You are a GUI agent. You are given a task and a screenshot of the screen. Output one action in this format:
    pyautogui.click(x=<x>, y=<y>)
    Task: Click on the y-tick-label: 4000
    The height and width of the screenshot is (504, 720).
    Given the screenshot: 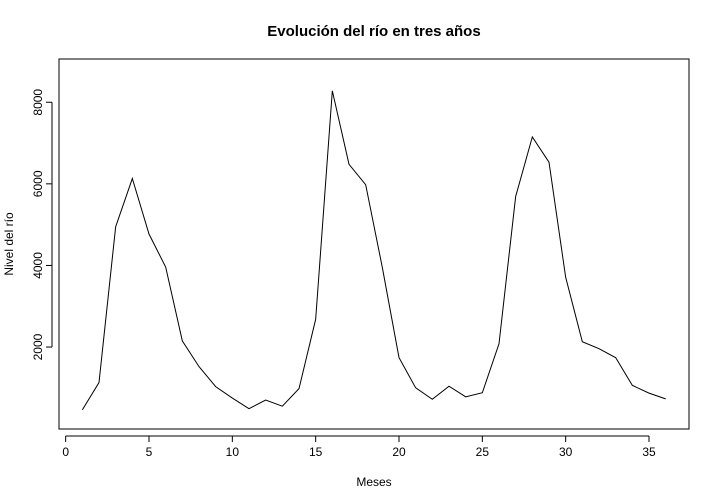 What is the action you would take?
    pyautogui.click(x=38, y=265)
    